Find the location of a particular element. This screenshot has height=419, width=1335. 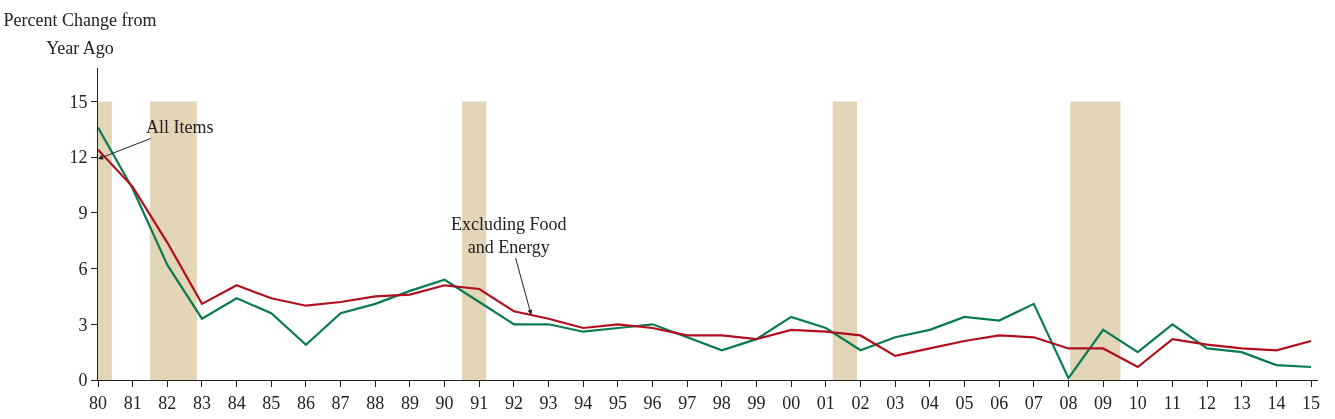

y-tick-label: 12 is located at coordinates (78, 157).